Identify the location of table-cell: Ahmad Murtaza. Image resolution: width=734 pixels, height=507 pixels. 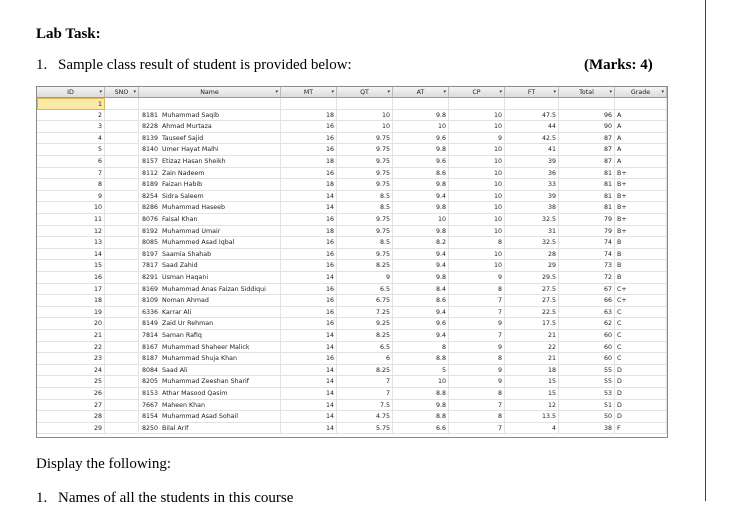
(220, 127).